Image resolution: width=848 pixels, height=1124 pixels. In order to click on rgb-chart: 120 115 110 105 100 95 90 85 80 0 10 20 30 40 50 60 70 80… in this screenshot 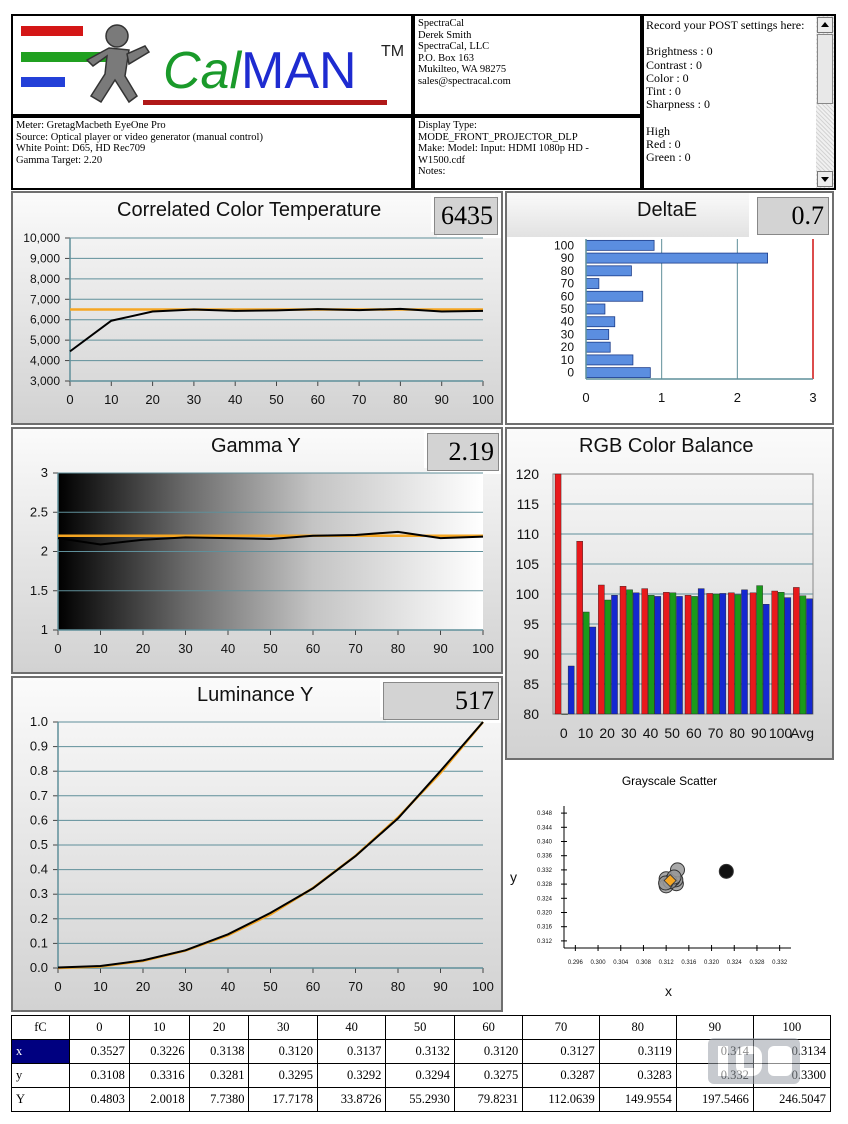, I will do `click(665, 603)`.